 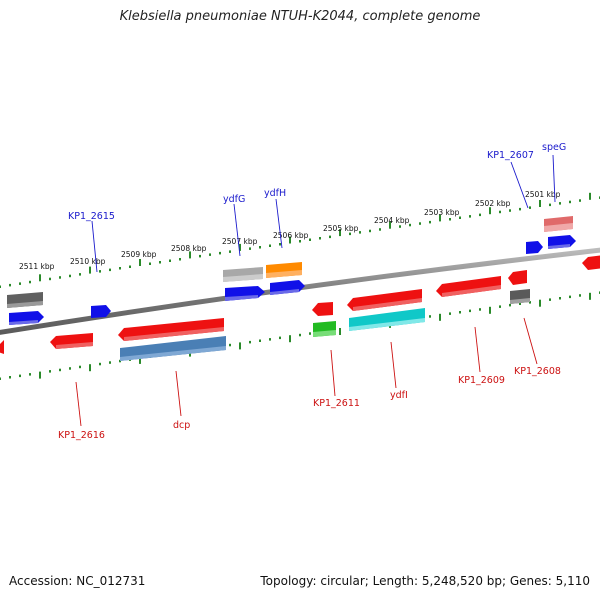 I want to click on tick-label-2502: 2502 kbp, so click(x=493, y=203).